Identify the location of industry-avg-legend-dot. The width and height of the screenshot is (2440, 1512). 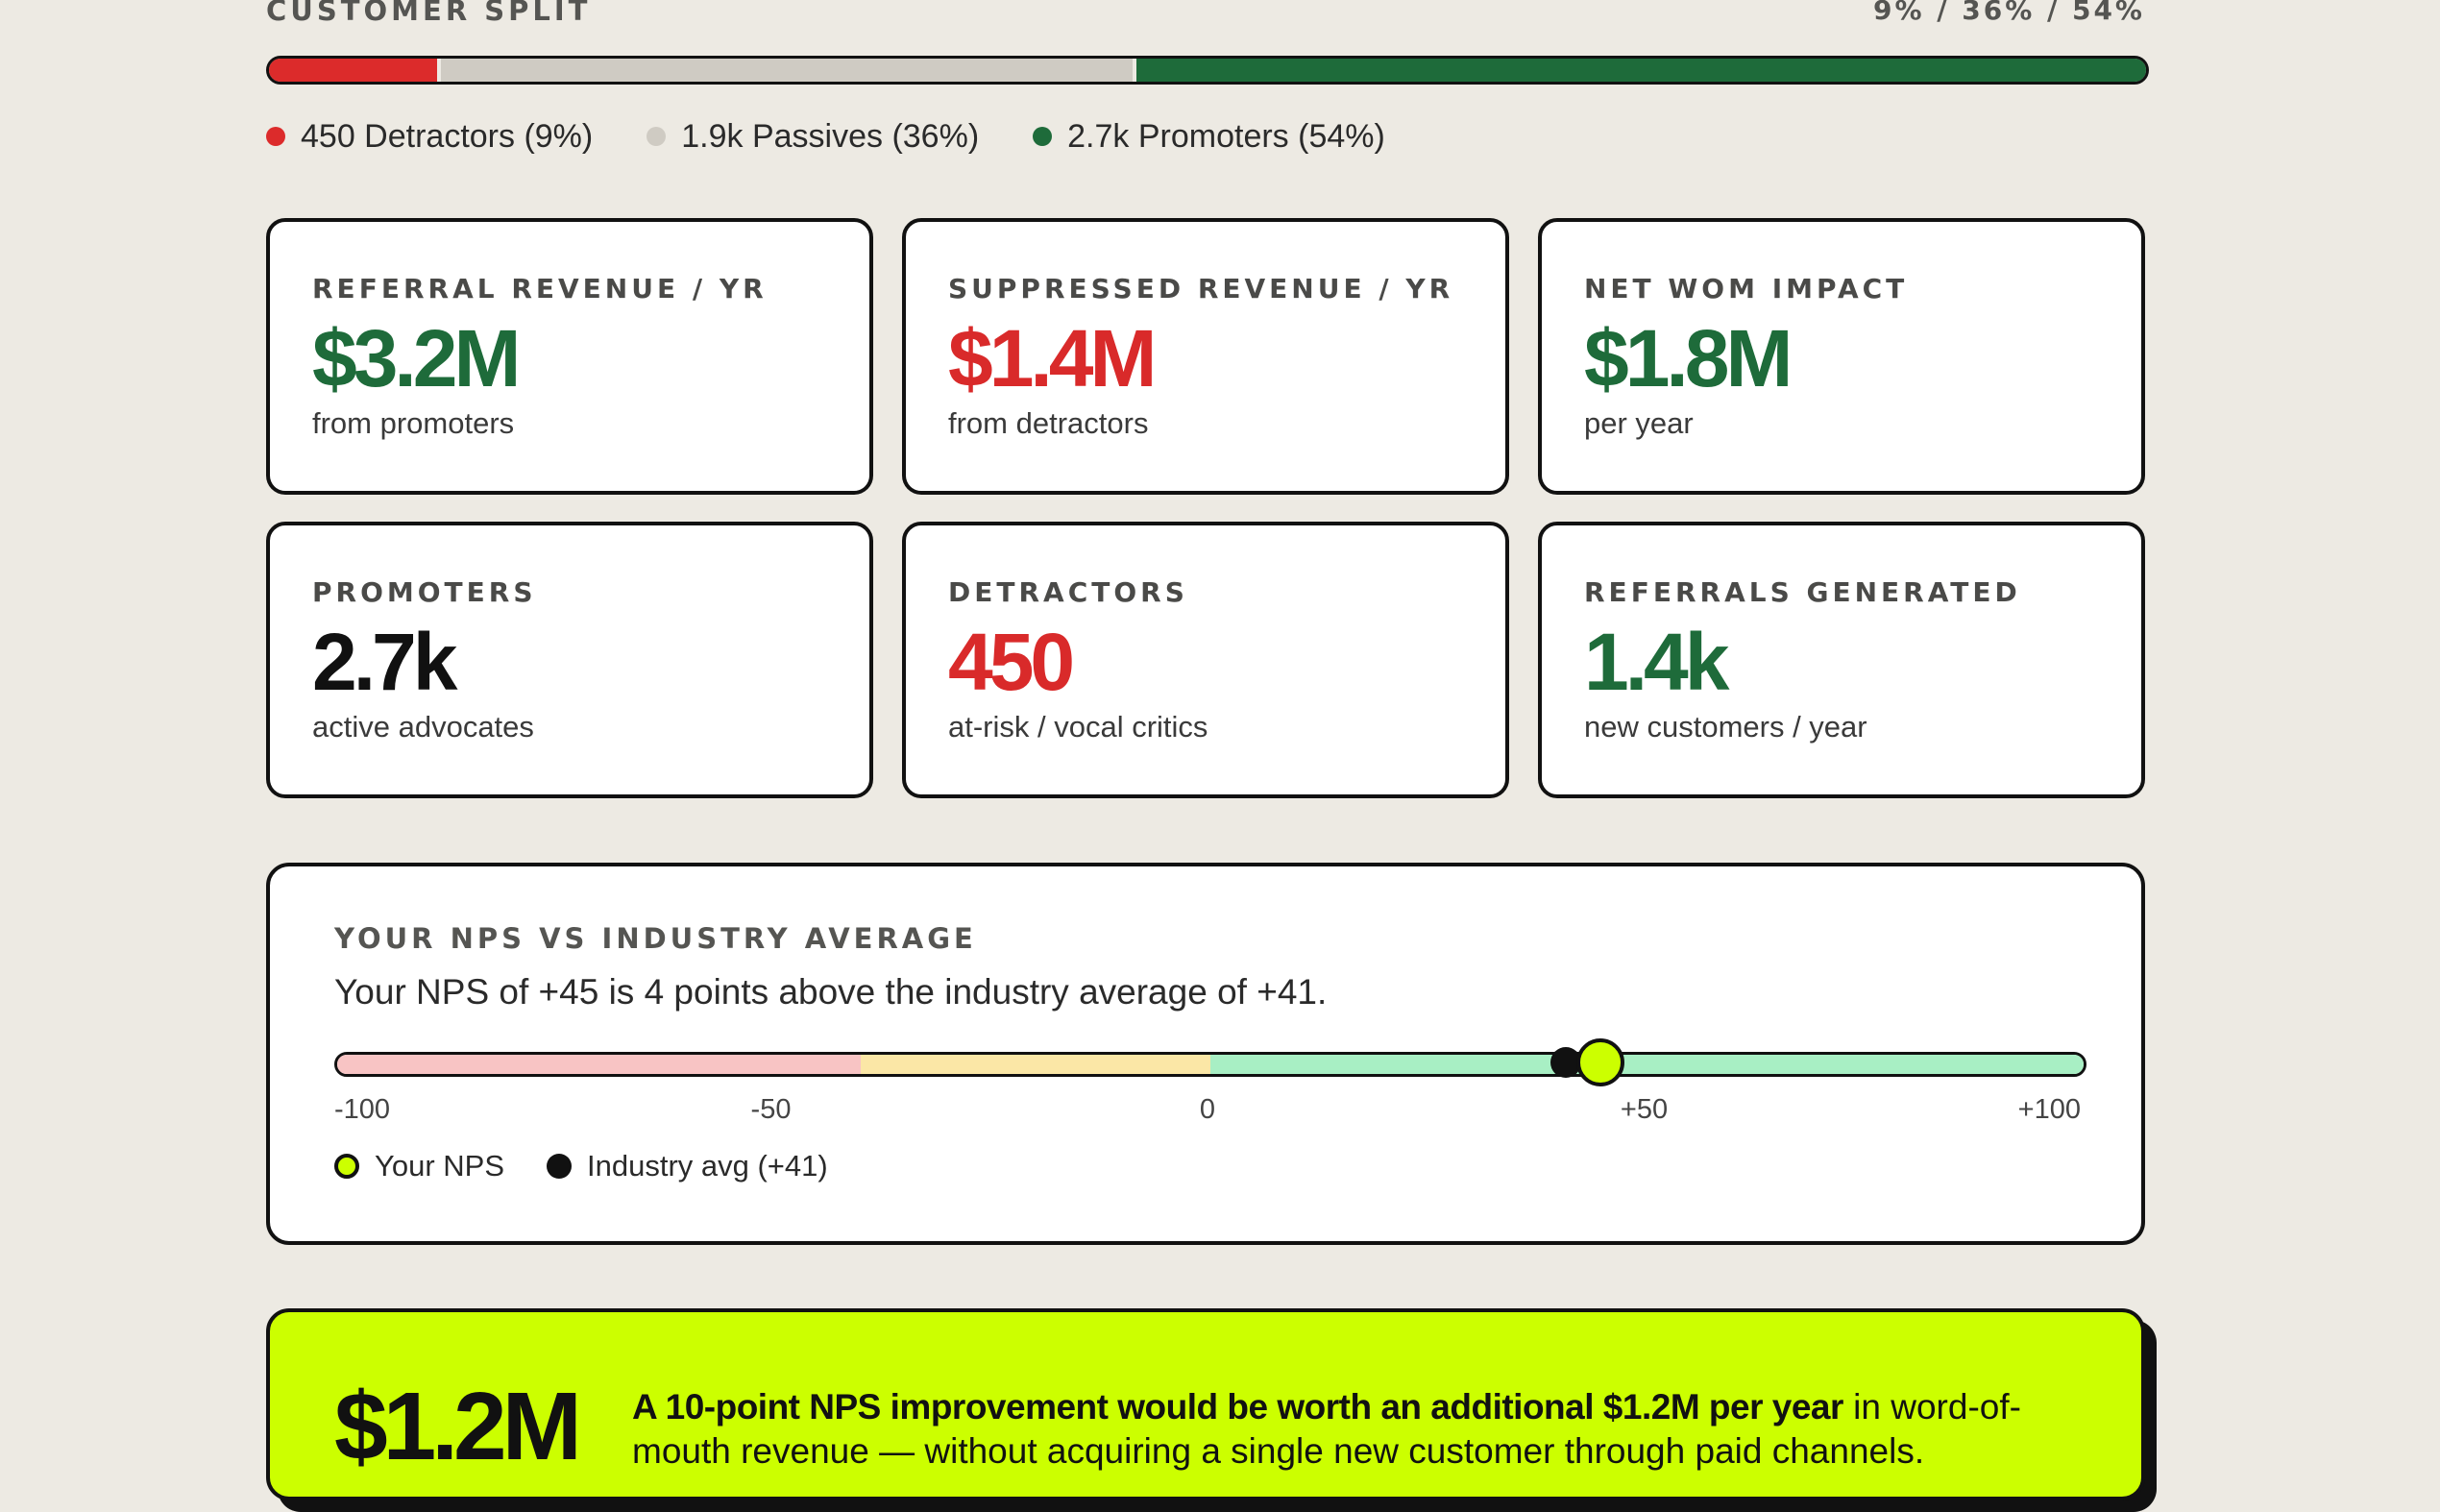
(559, 1166).